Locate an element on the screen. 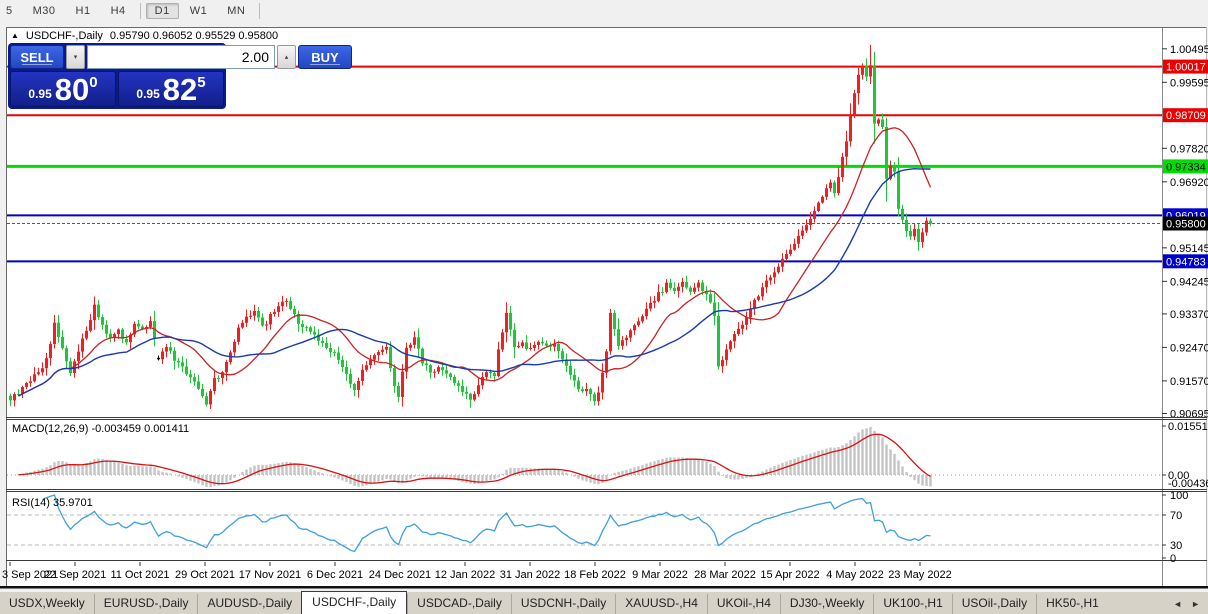 The height and width of the screenshot is (614, 1208). triangle-up-icon: ▴ is located at coordinates (286, 57).